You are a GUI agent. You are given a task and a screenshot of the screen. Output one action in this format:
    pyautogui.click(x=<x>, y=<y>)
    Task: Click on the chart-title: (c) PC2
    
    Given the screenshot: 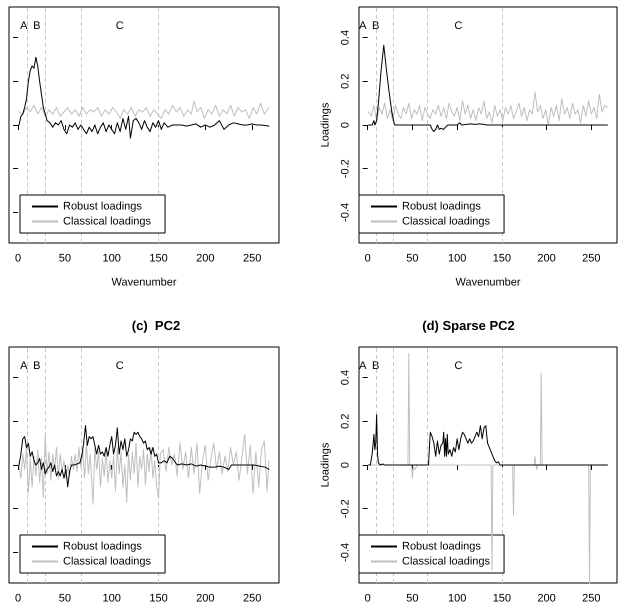 What is the action you would take?
    pyautogui.click(x=156, y=325)
    